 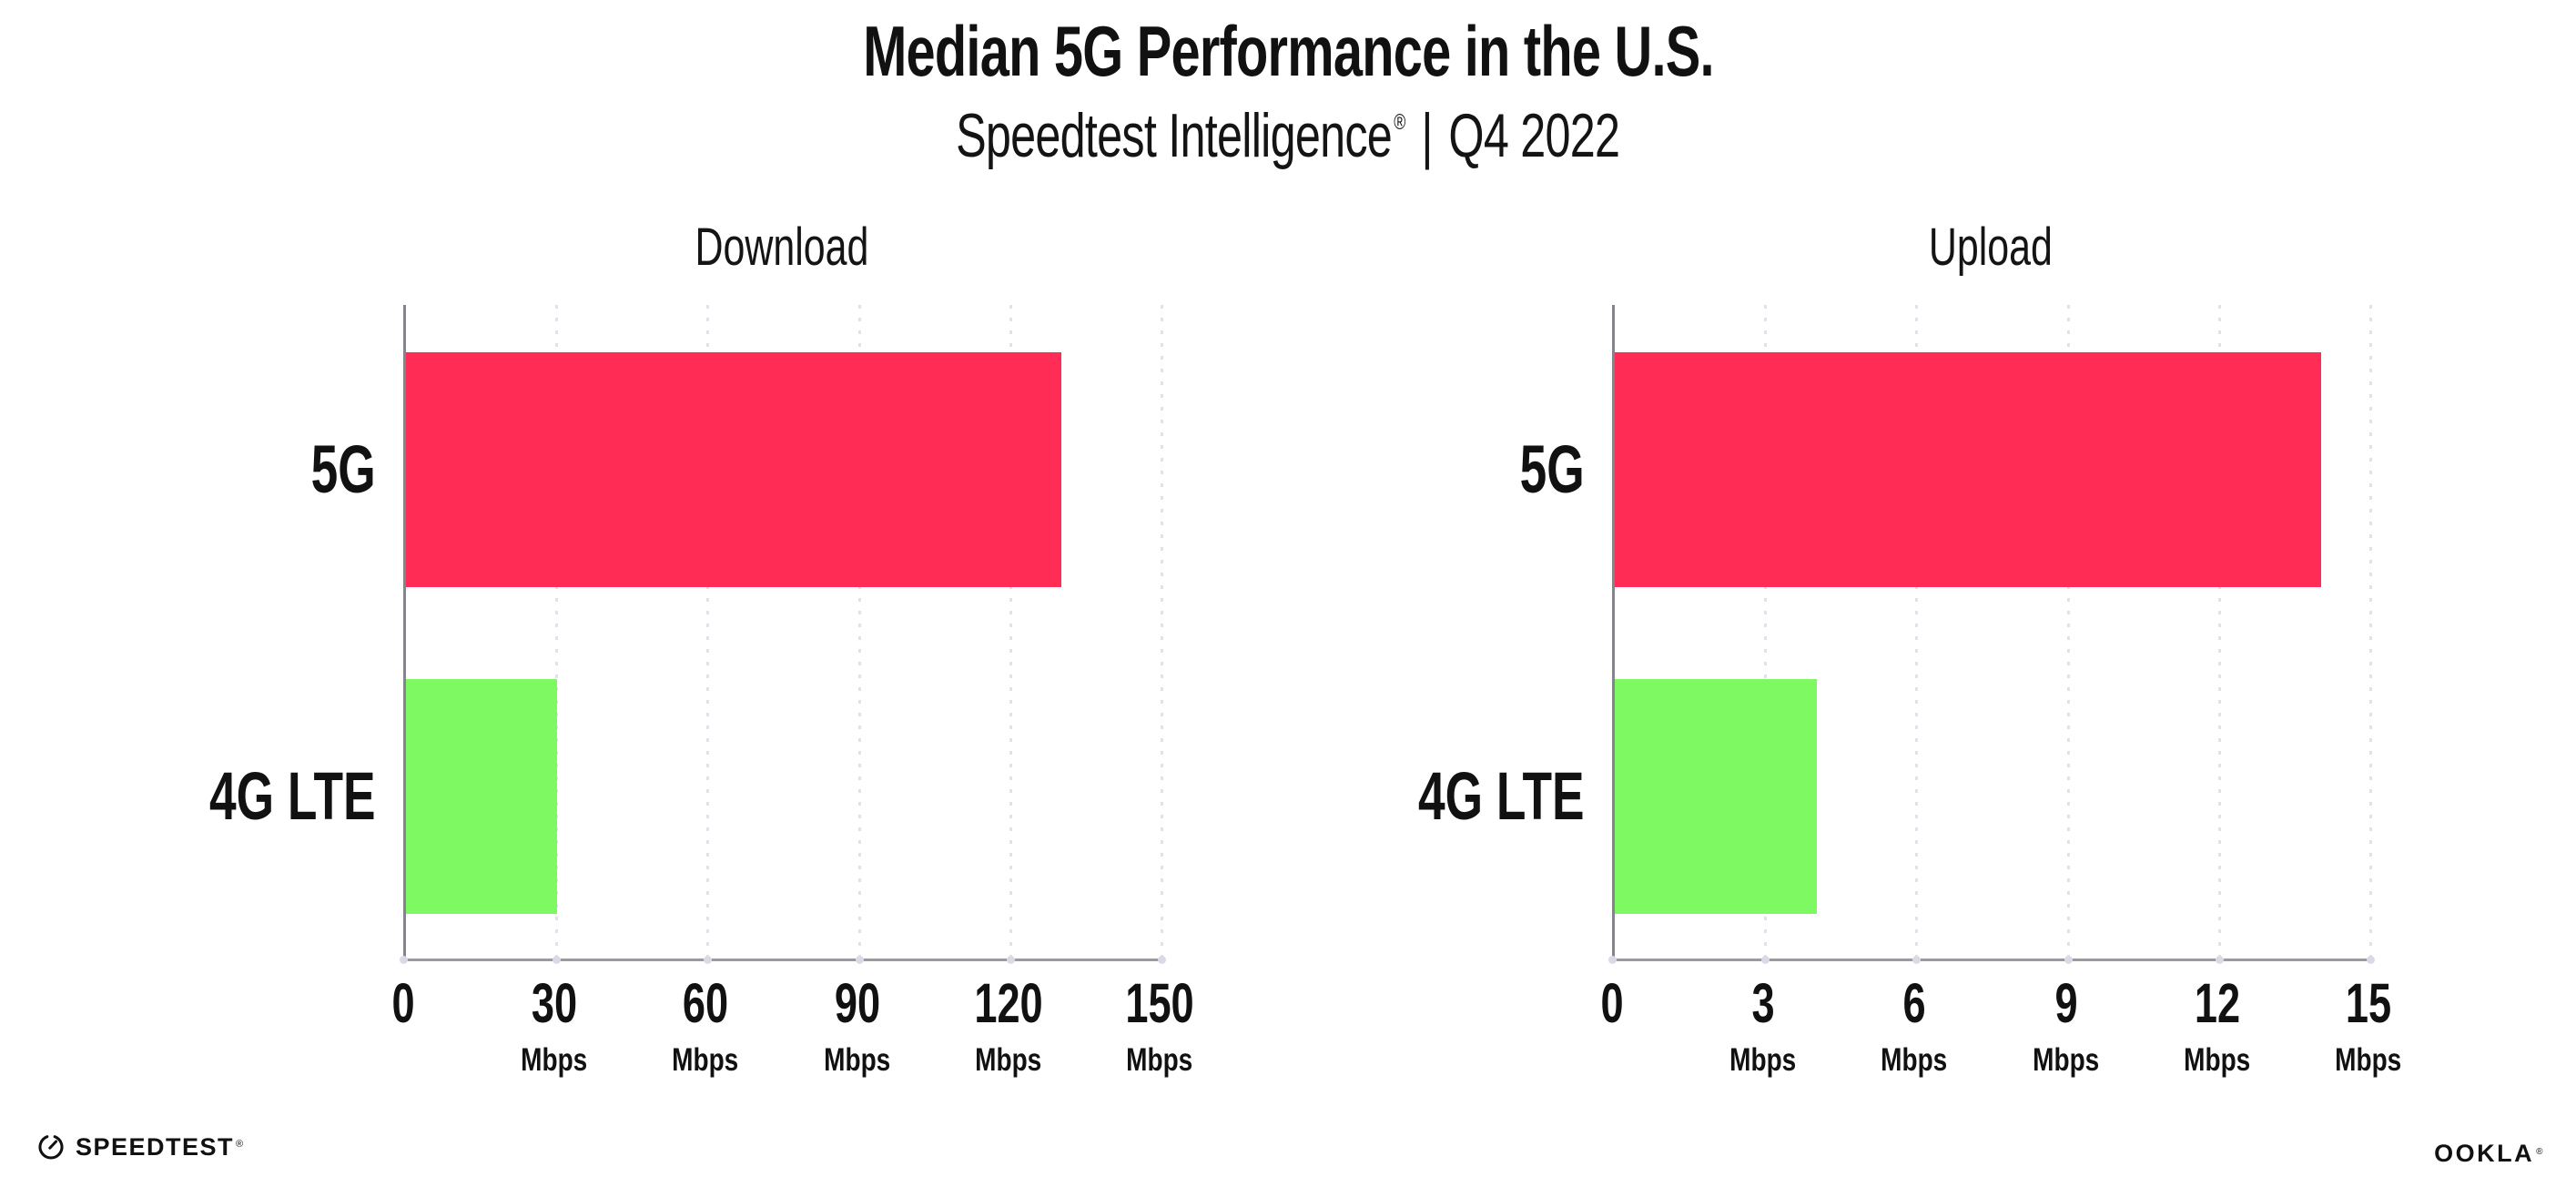 I want to click on chart-title-upload: Upload, so click(x=1991, y=247).